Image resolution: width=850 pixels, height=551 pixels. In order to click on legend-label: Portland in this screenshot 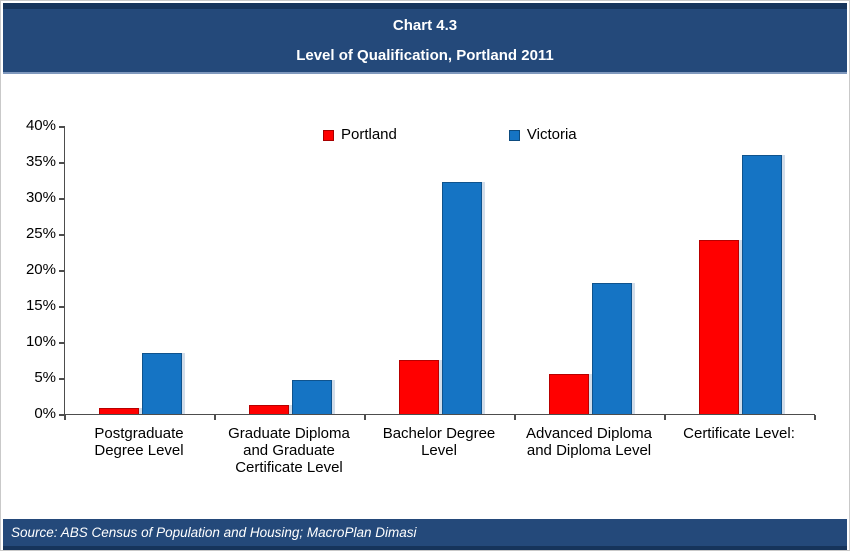, I will do `click(369, 134)`.